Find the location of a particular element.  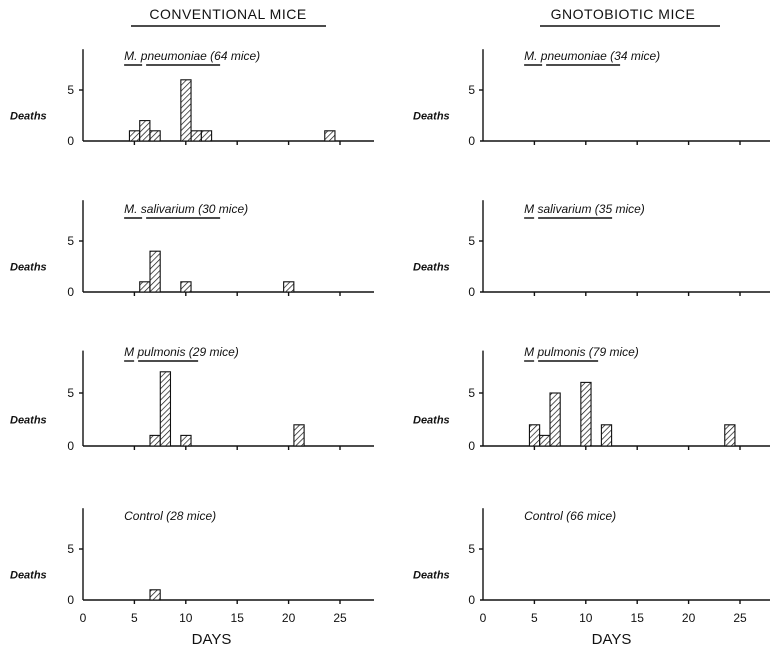

chart-panel: 0 5 Deaths M salivarium (35 mice) is located at coordinates (591, 249).